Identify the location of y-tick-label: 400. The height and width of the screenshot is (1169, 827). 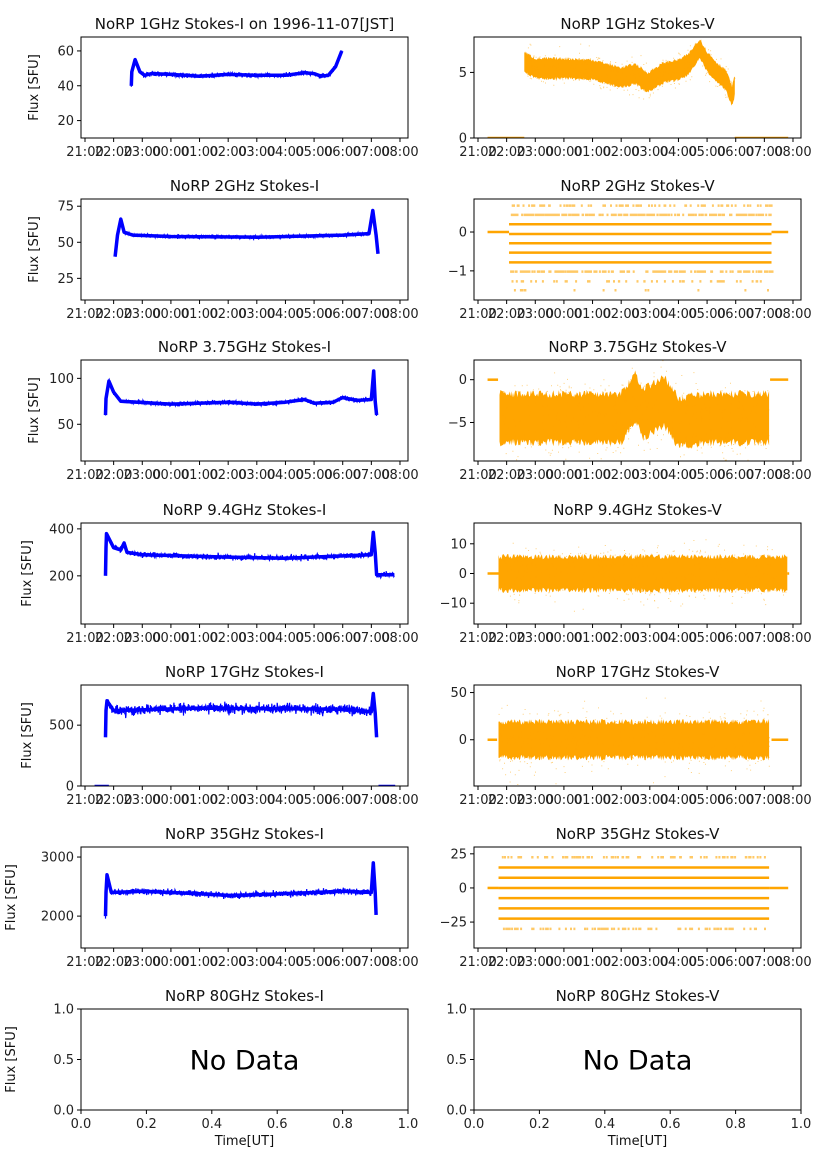
(61, 529).